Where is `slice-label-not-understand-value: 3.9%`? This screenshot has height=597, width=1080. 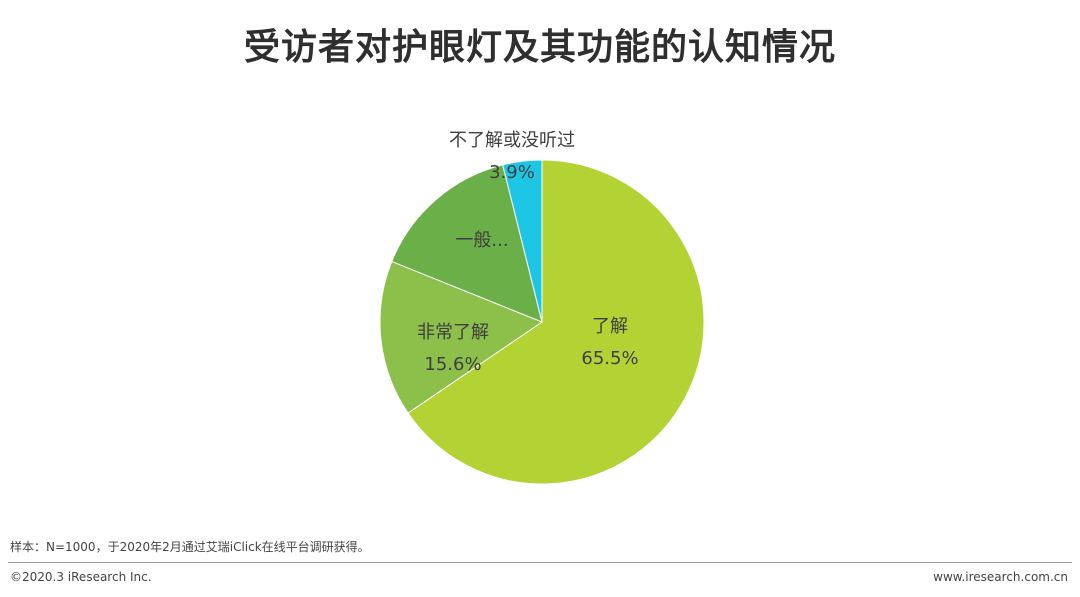 slice-label-not-understand-value: 3.9% is located at coordinates (512, 172).